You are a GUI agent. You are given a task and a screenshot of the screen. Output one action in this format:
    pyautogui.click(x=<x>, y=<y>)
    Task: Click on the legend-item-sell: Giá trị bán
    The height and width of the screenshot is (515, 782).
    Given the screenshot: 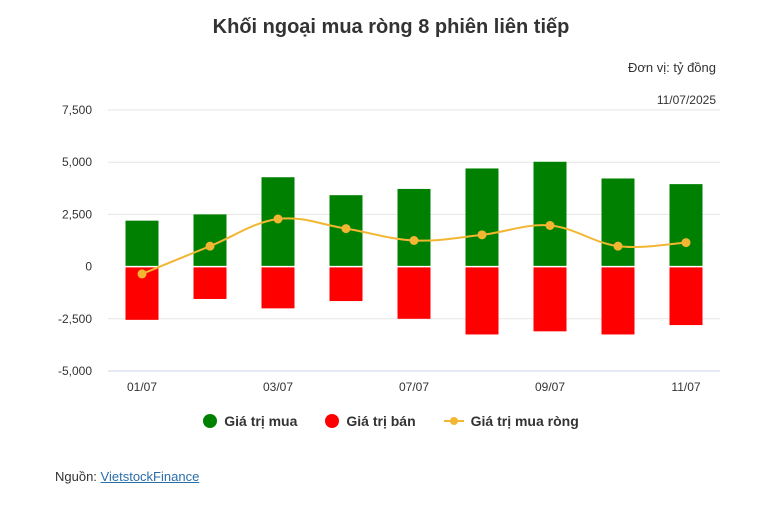 What is the action you would take?
    pyautogui.click(x=370, y=421)
    